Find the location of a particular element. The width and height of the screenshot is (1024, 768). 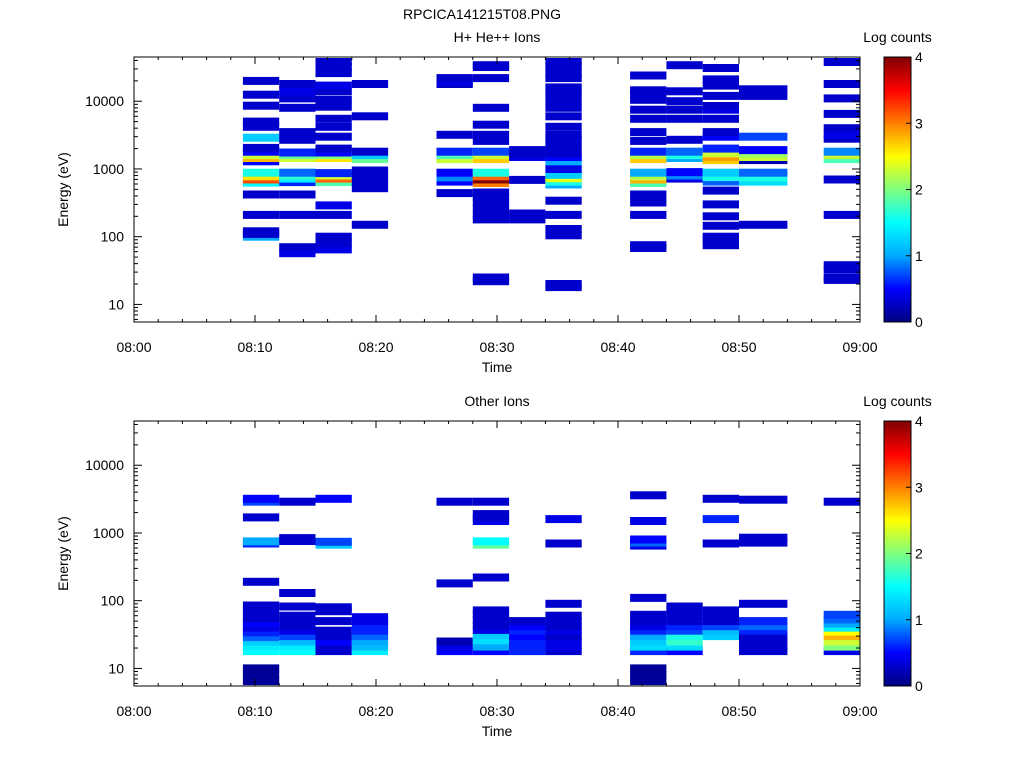

x-tick-label: 09:00 is located at coordinates (859, 347).